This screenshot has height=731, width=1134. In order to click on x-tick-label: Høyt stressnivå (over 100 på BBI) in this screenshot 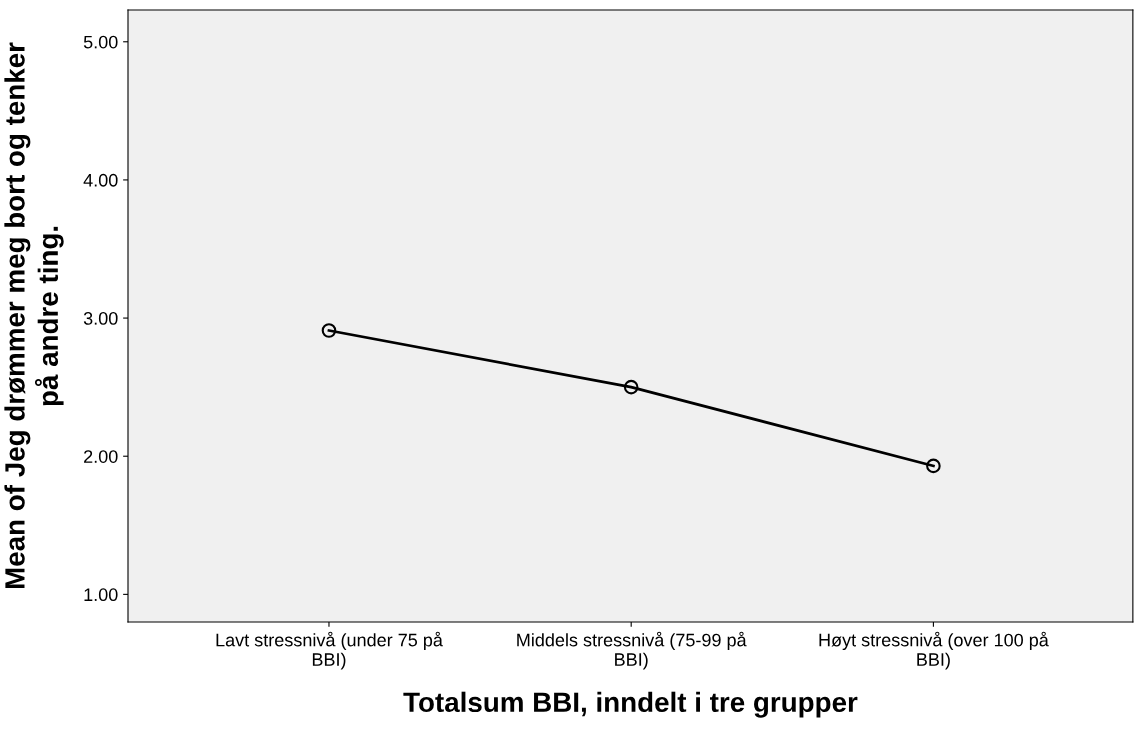, I will do `click(934, 650)`.